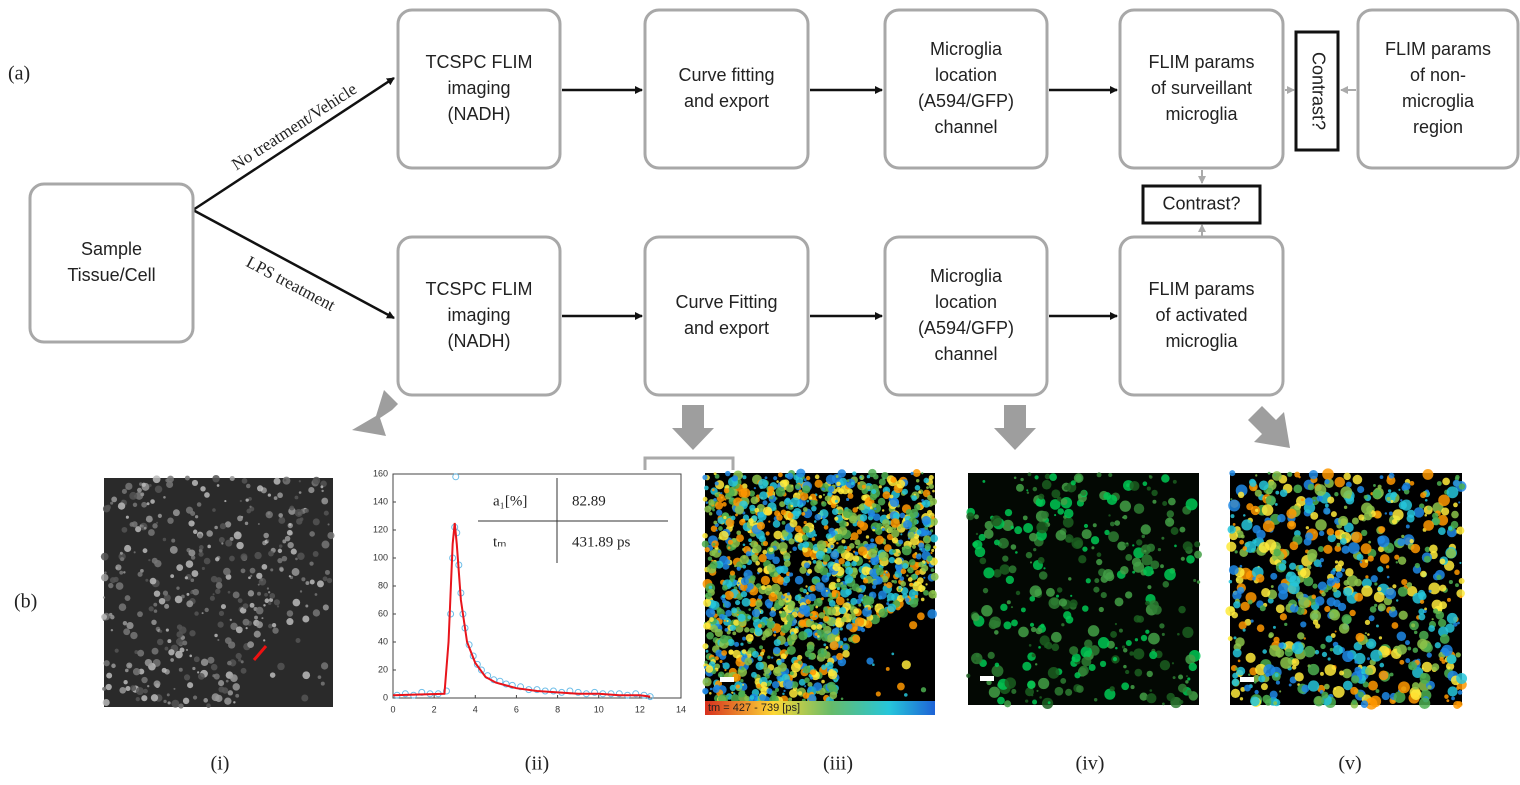 This screenshot has width=1520, height=785. What do you see at coordinates (726, 75) in the screenshot?
I see `node-label: Curve fitting` at bounding box center [726, 75].